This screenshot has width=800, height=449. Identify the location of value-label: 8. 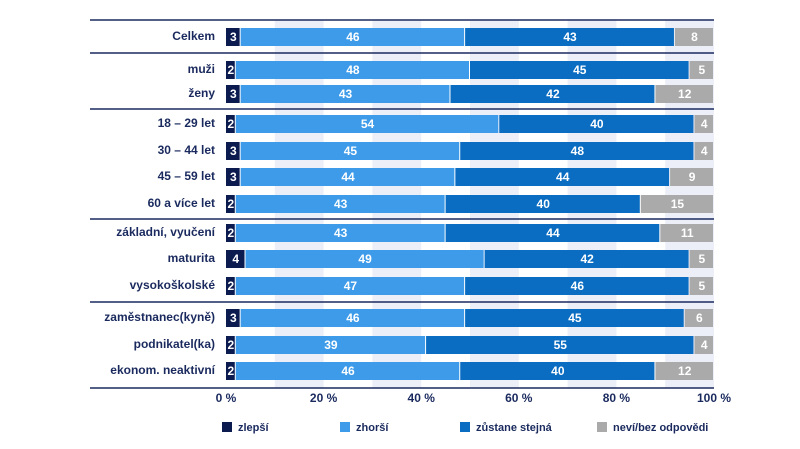
(694, 37).